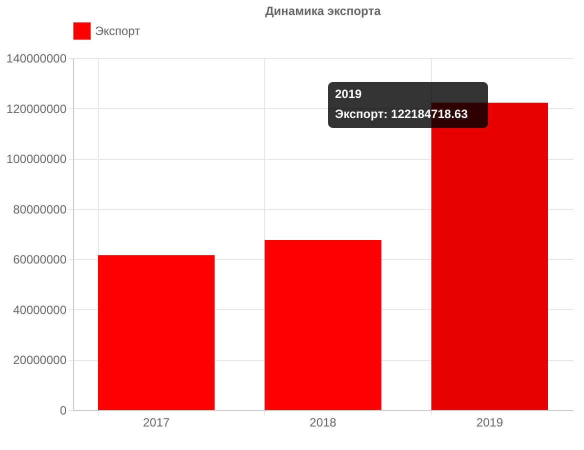 The height and width of the screenshot is (450, 584). I want to click on y-tick-label: 120000000, so click(36, 109).